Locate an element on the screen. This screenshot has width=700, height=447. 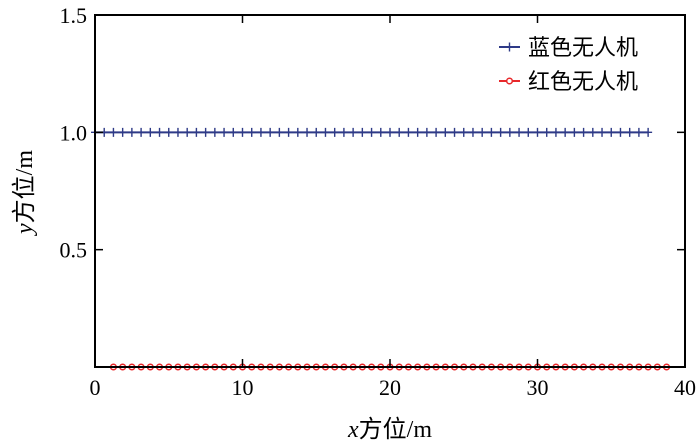
y-tick-label: 0.5 is located at coordinates (74, 250).